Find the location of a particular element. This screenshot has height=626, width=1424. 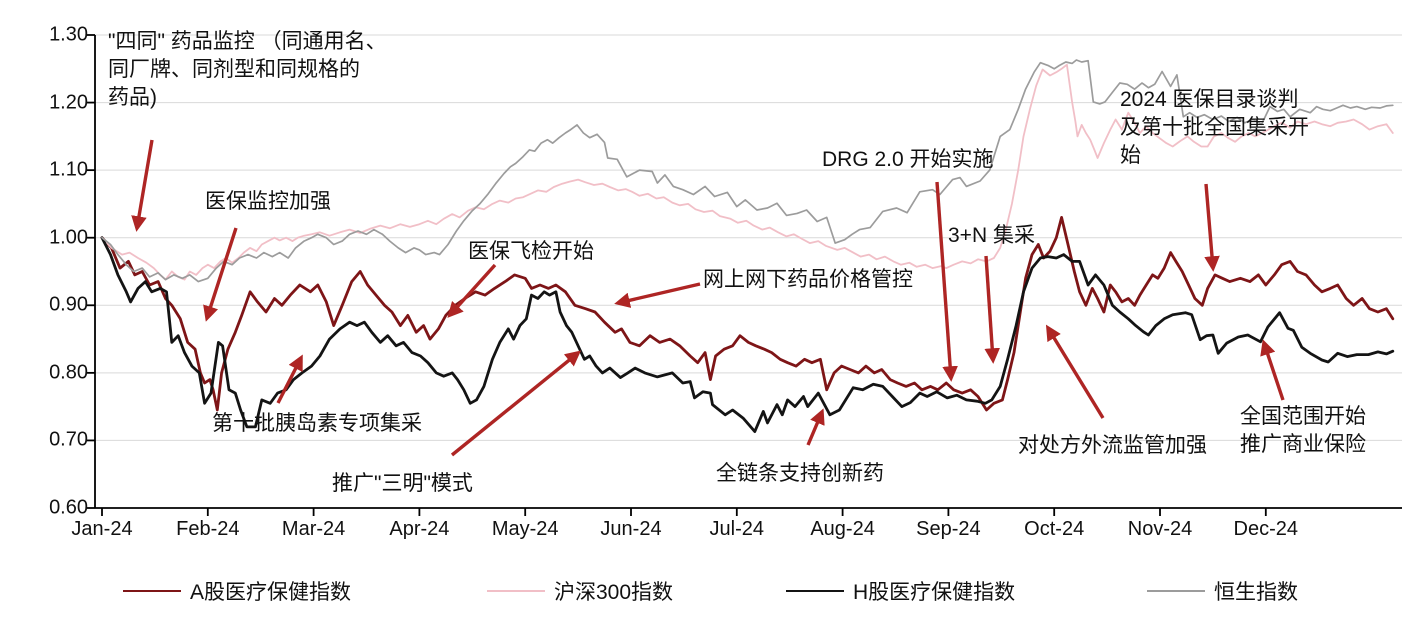

annotation-chufang: 对处方外流监管加强 is located at coordinates (1112, 445).